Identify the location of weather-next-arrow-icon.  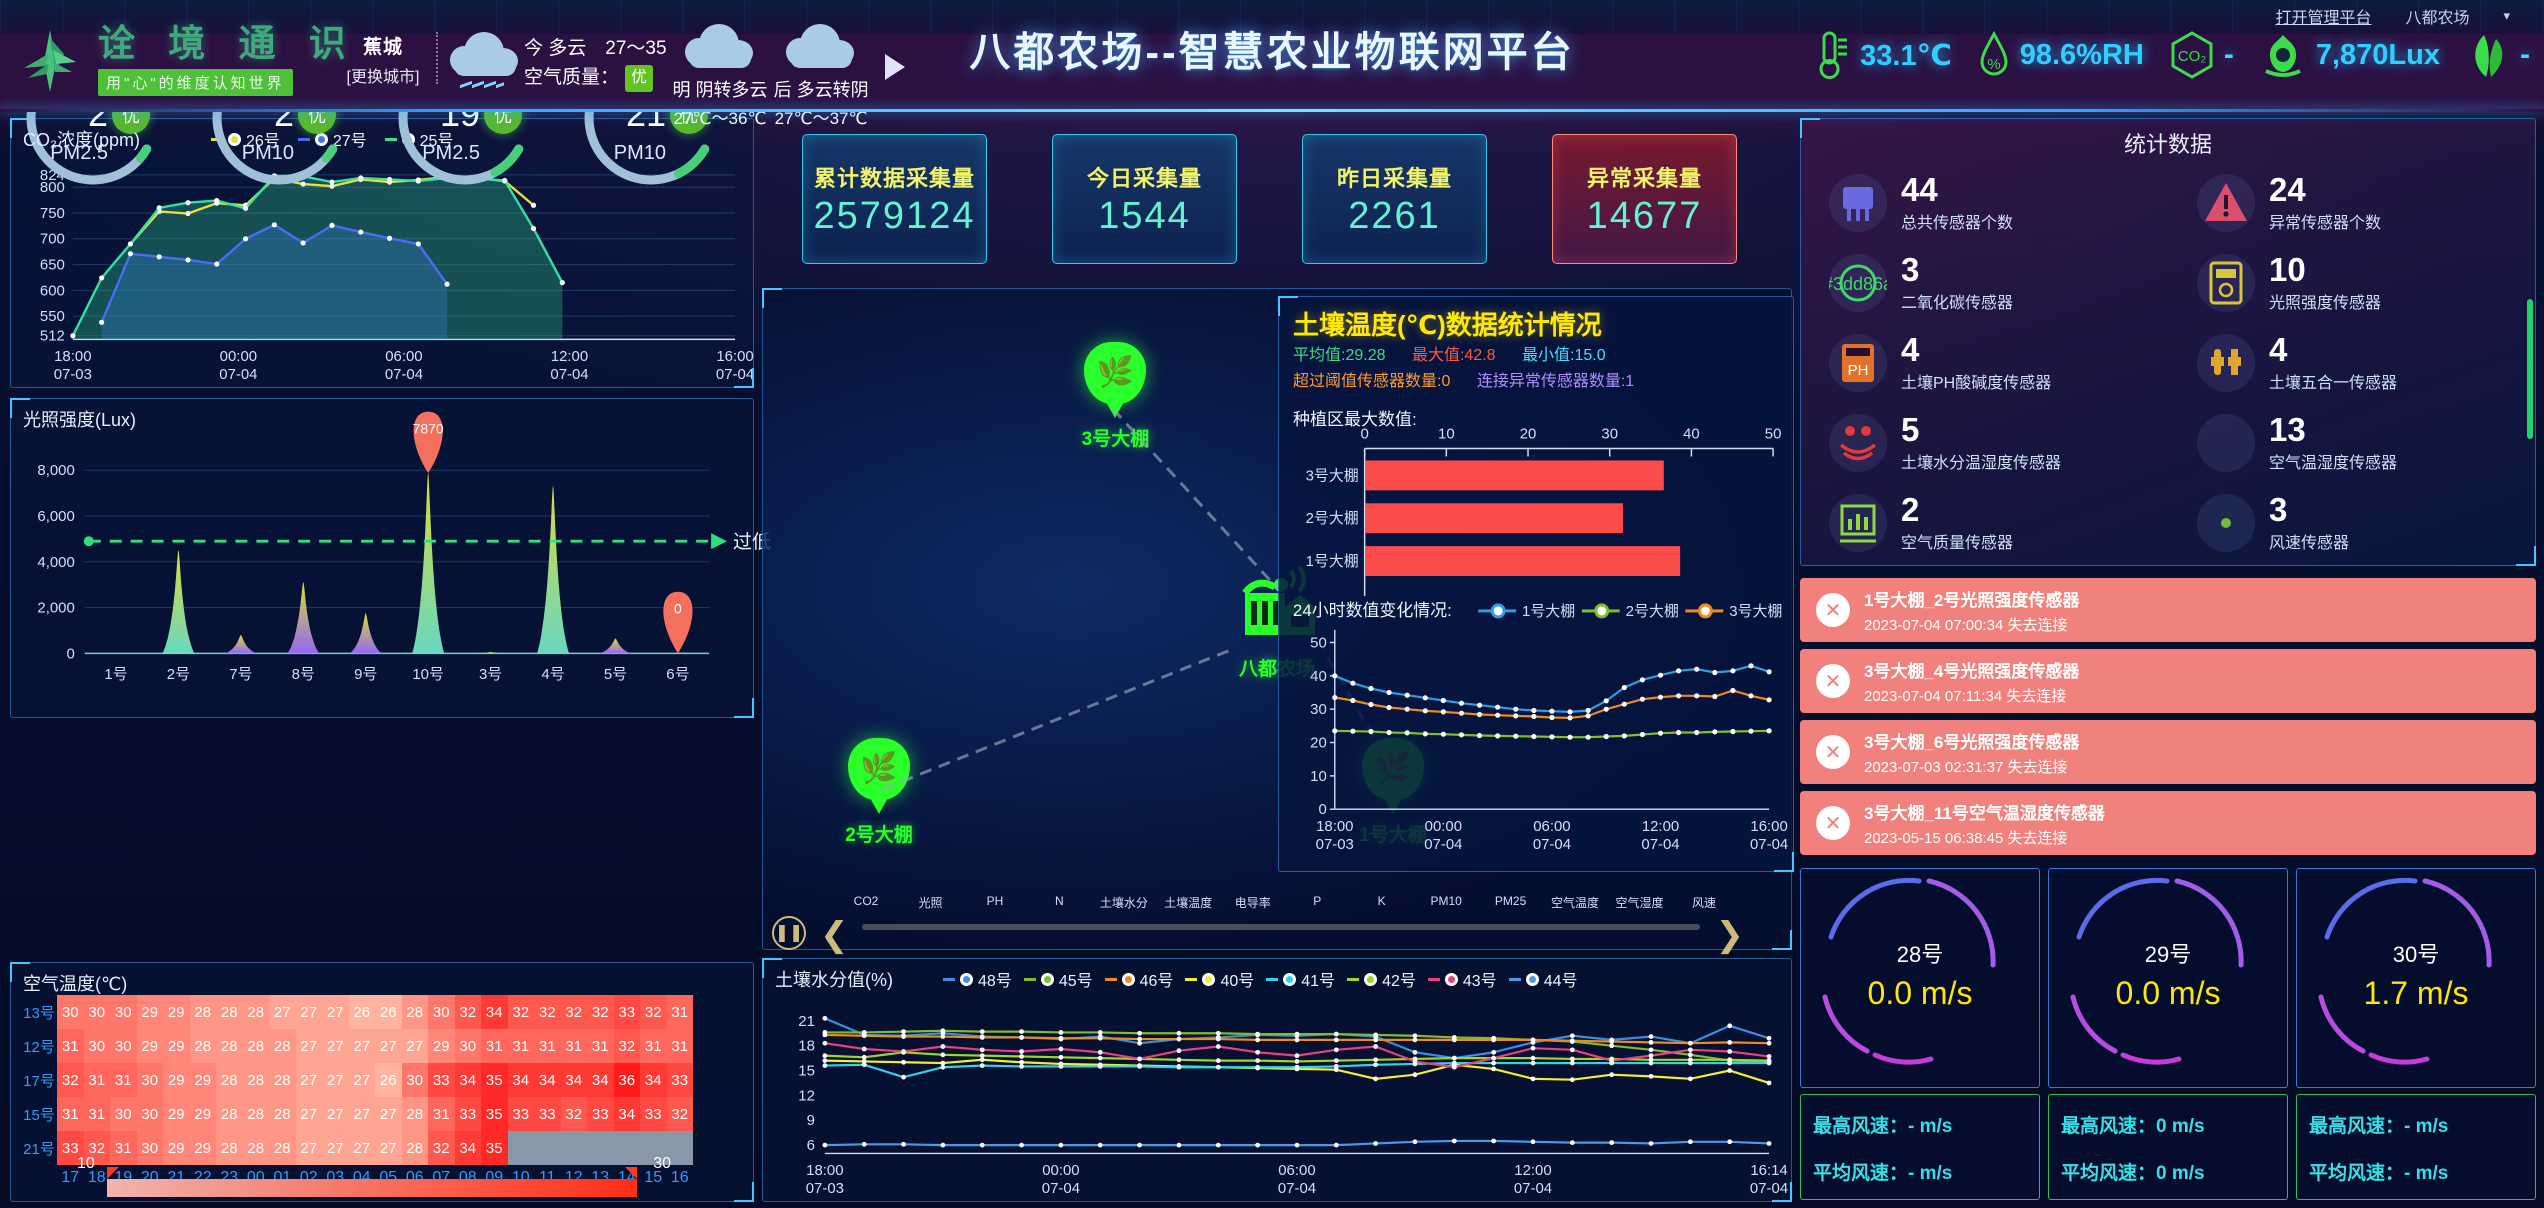
(894, 67).